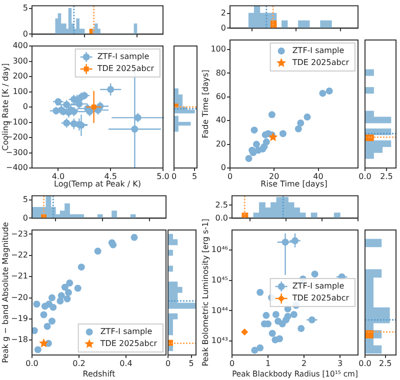 Image resolution: width=400 pixels, height=380 pixels. I want to click on y-tick-label: −400, so click(17, 167).